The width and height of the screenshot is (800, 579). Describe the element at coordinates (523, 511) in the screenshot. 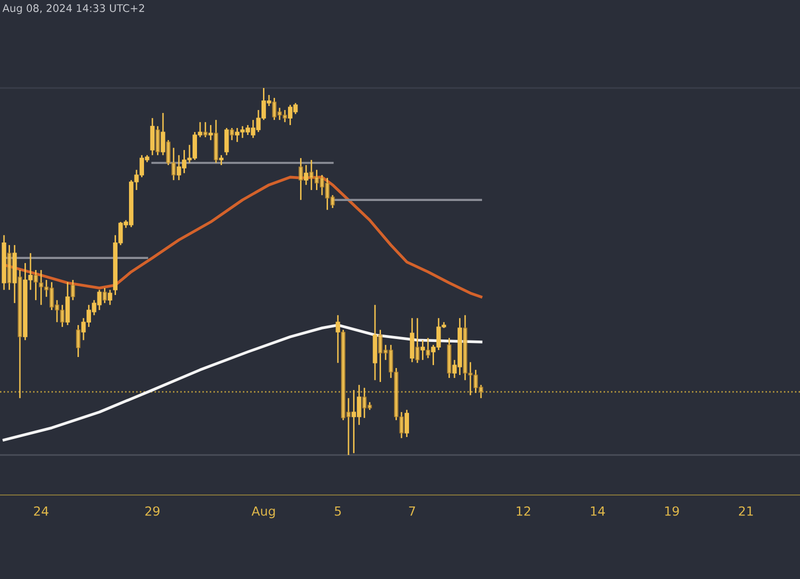

I see `x-tick-label: 12` at that location.